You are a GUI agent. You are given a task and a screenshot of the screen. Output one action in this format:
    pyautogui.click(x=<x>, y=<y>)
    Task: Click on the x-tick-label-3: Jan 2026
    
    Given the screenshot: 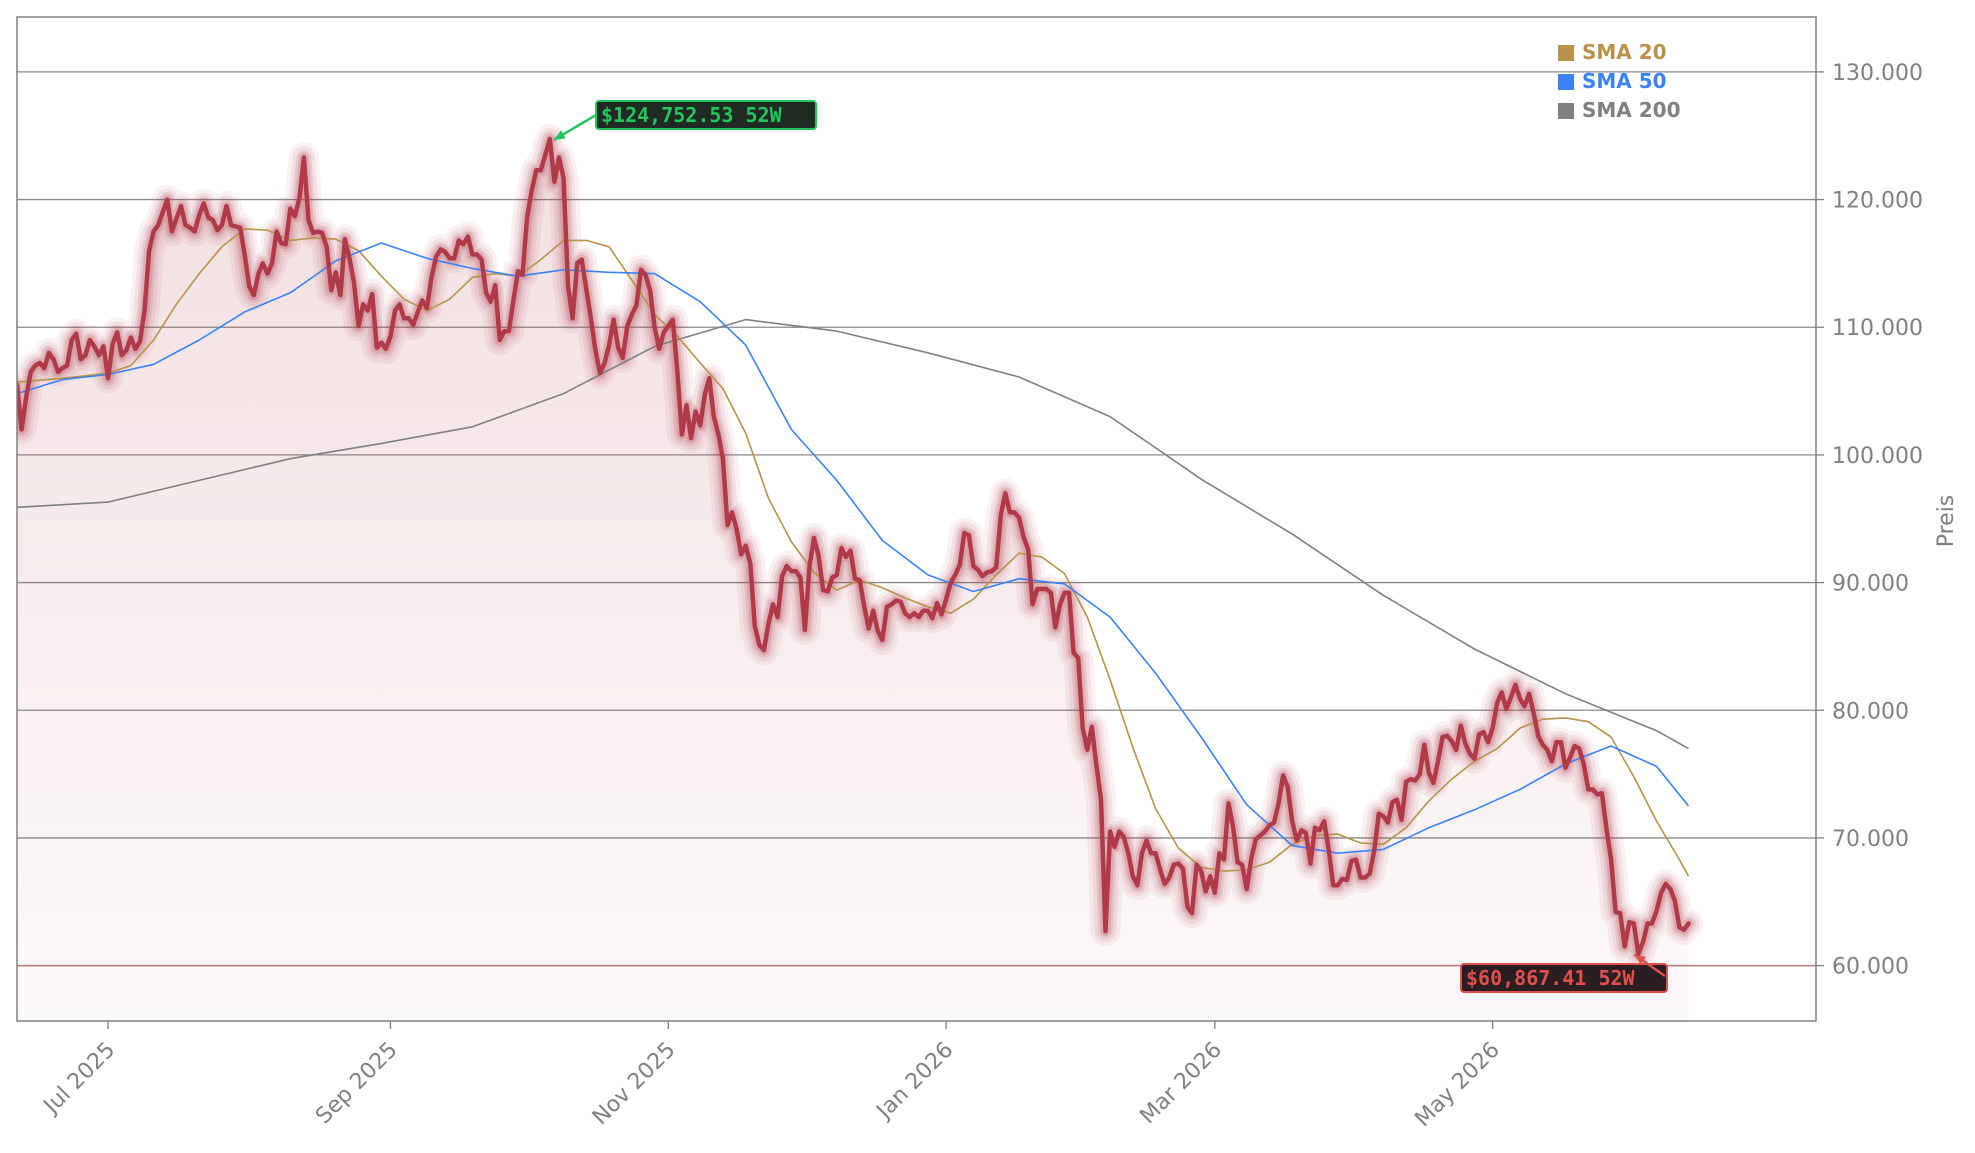 What is the action you would take?
    pyautogui.click(x=915, y=1082)
    